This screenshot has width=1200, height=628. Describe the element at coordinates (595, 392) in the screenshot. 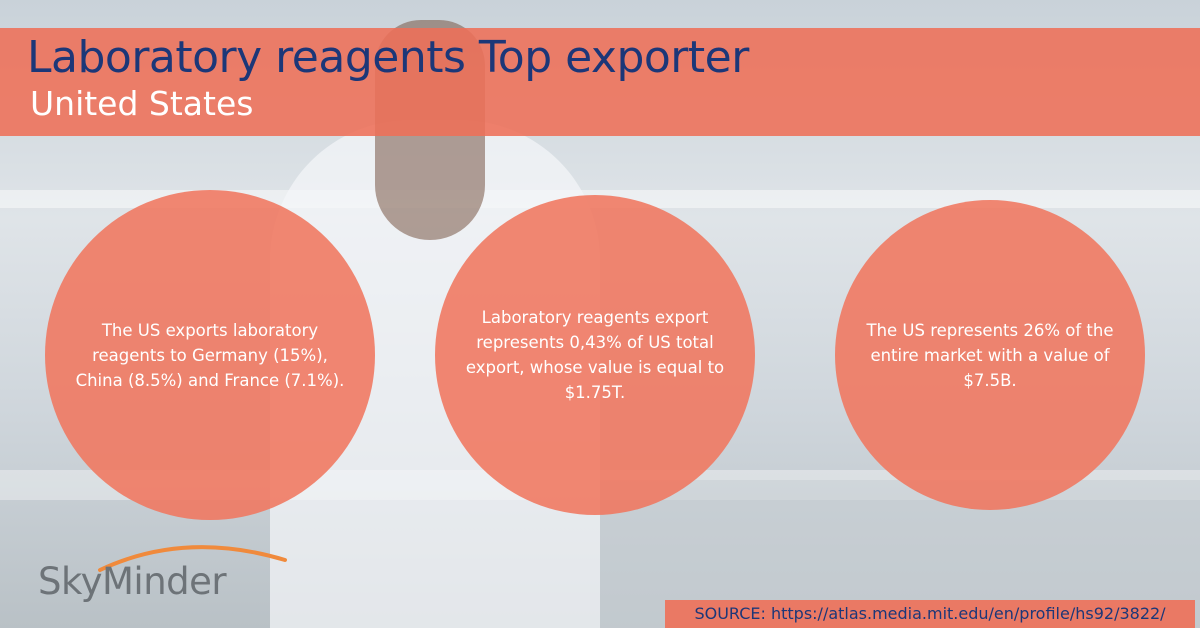

I see `circle-text-line: $1.75T.` at that location.